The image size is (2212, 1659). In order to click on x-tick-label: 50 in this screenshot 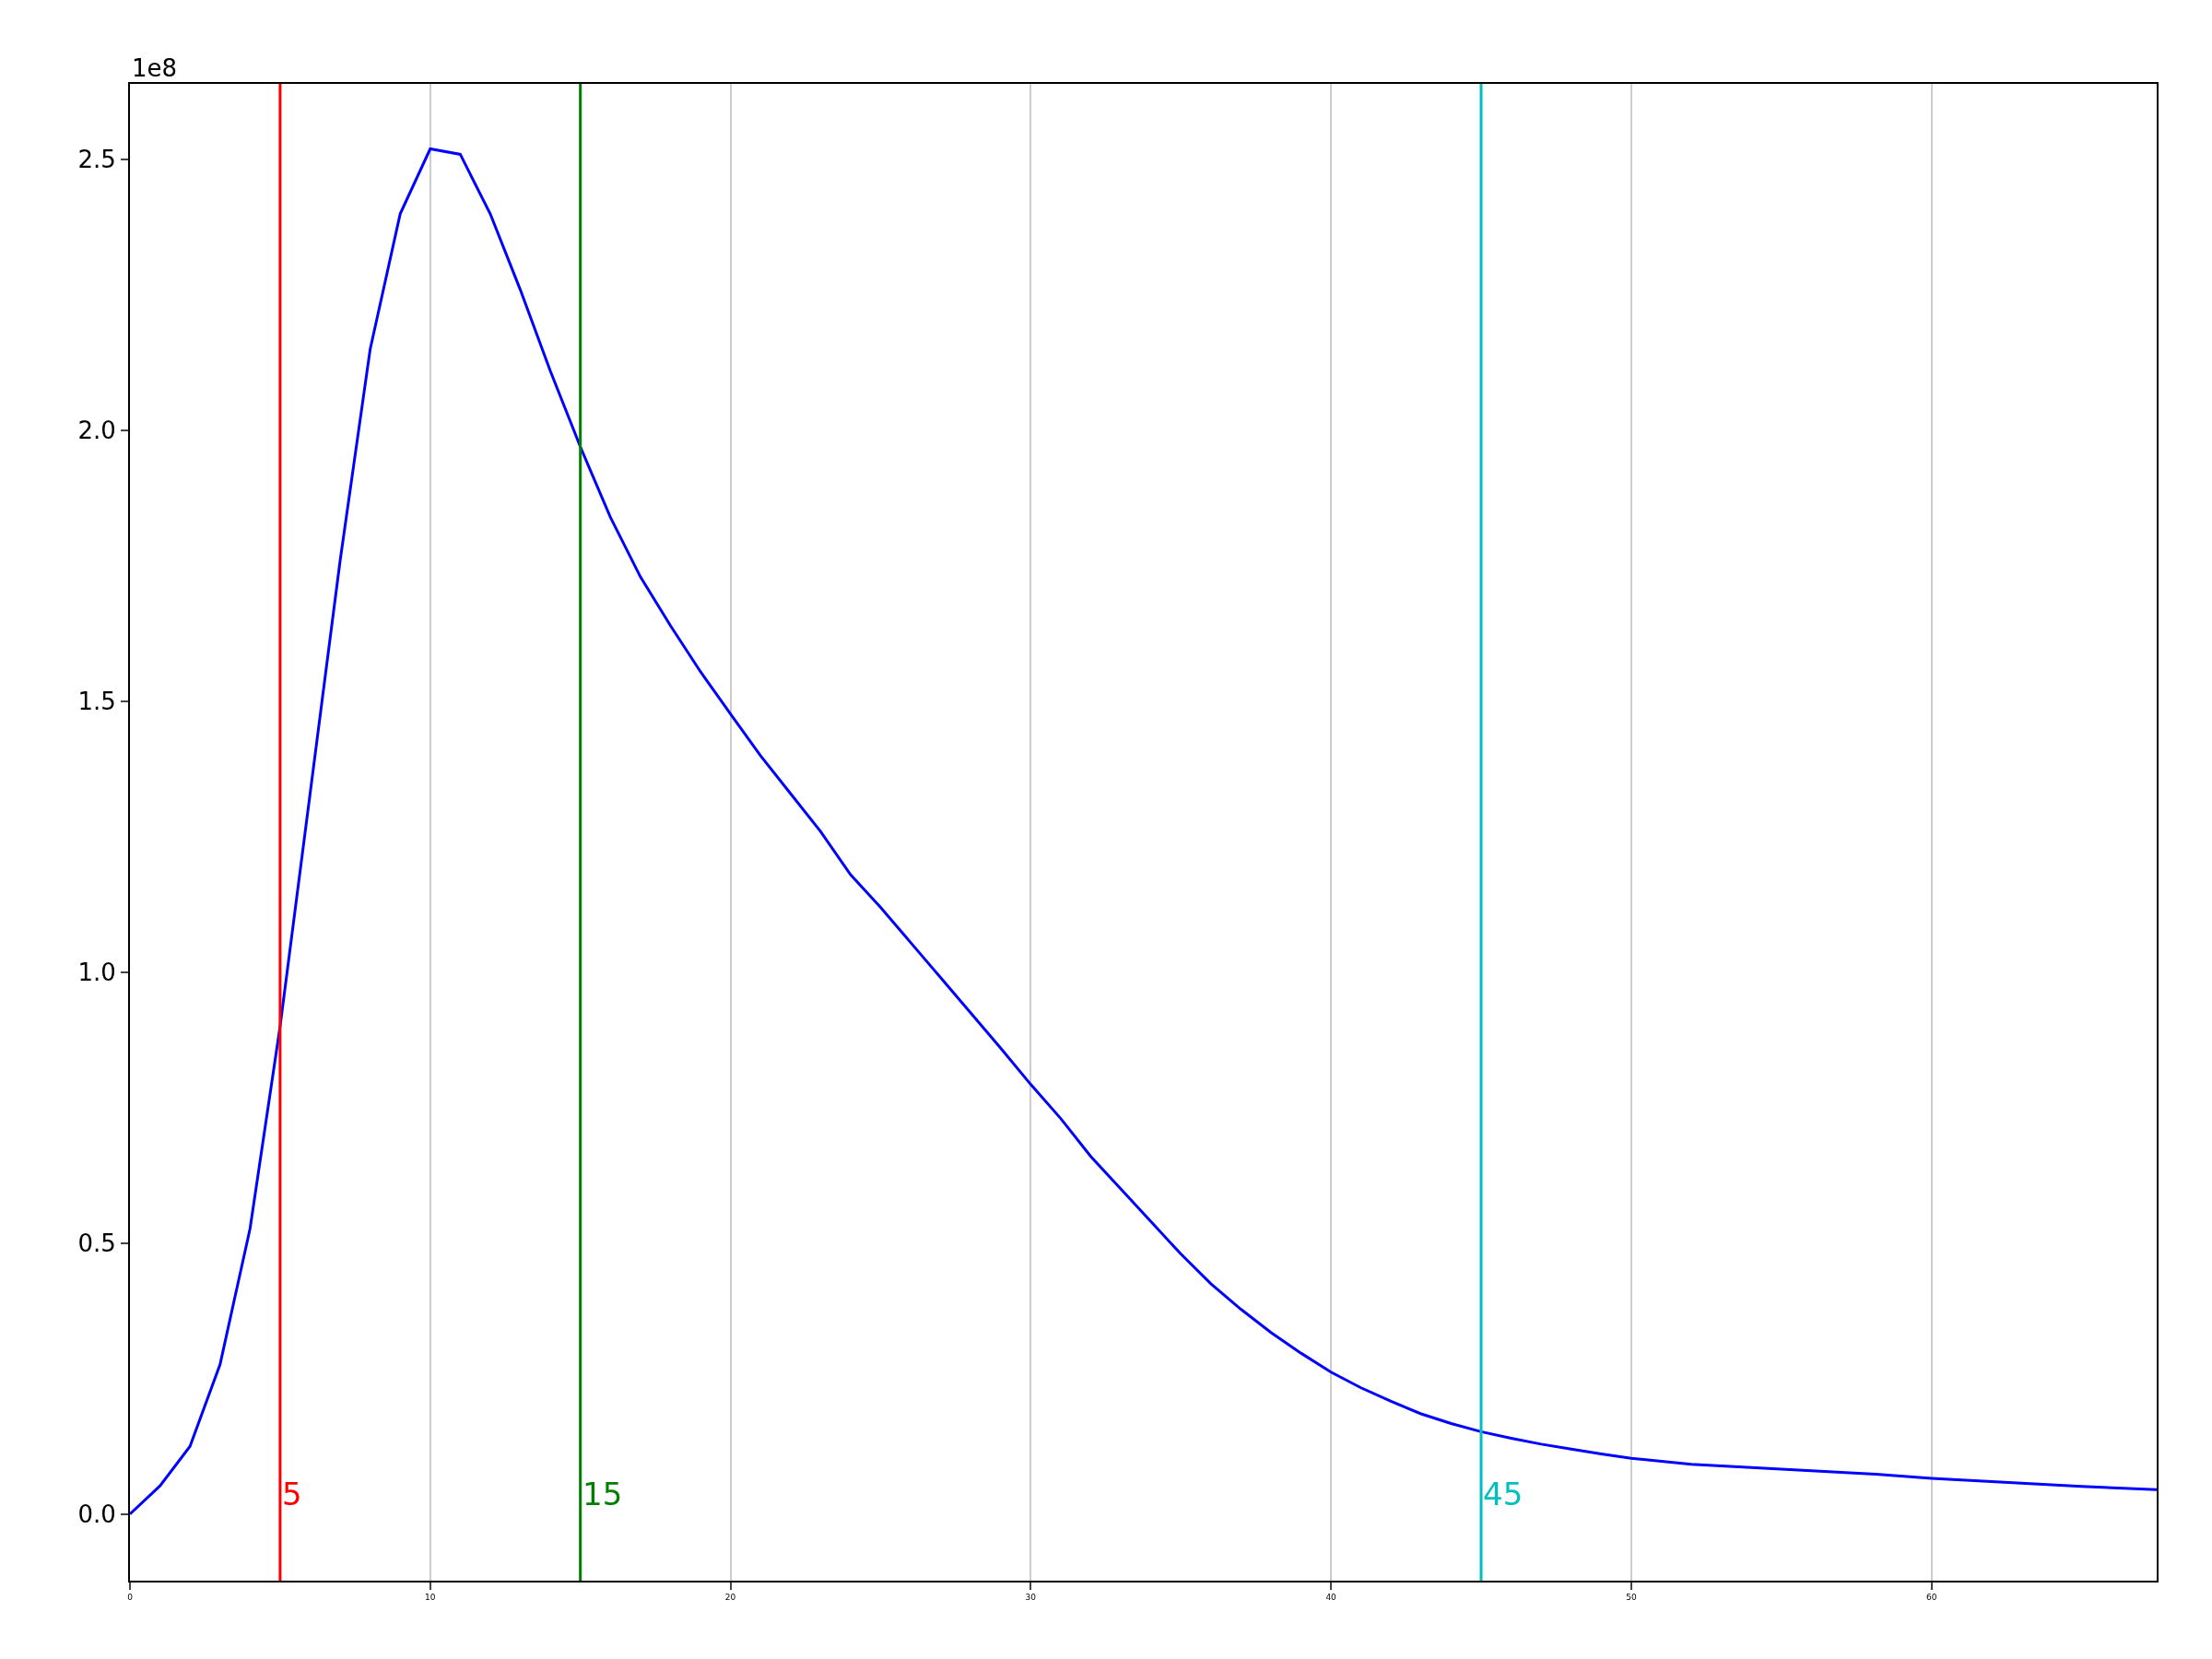, I will do `click(1631, 1597)`.